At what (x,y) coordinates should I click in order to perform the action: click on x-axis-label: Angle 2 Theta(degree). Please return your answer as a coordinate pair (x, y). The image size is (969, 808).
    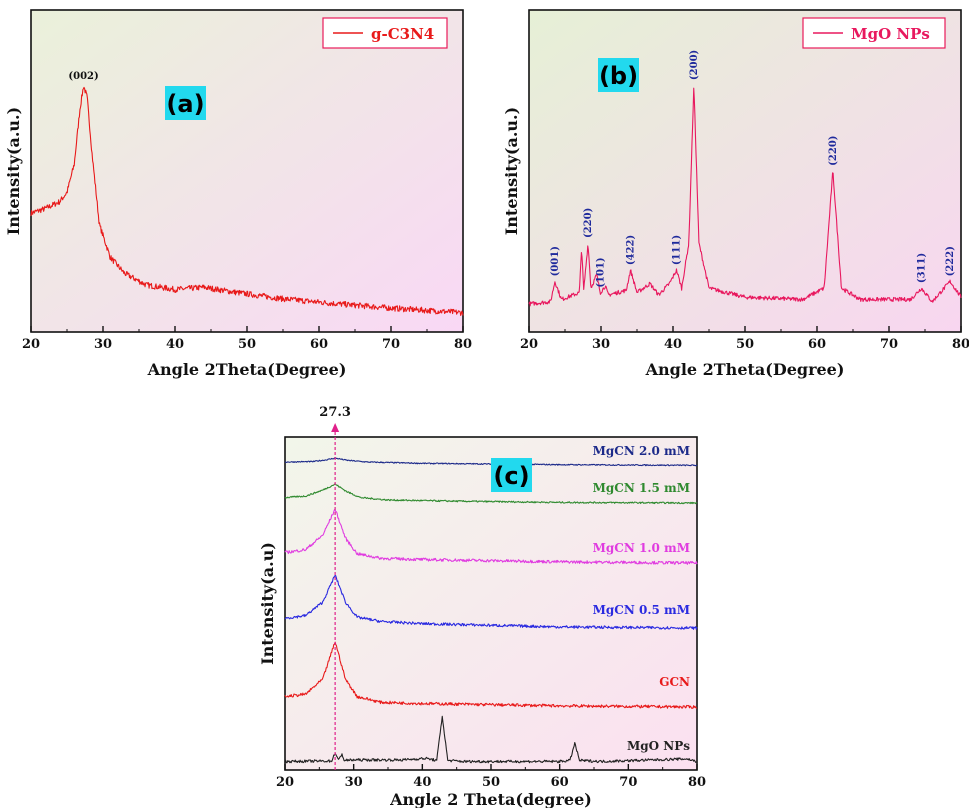
    Looking at the image, I should click on (490, 799).